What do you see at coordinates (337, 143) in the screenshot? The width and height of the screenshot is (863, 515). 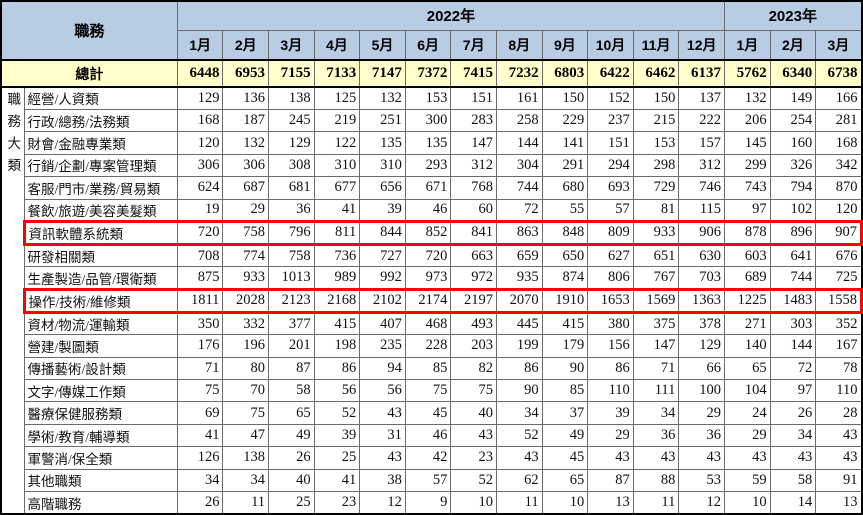 I see `value-cell: 122` at bounding box center [337, 143].